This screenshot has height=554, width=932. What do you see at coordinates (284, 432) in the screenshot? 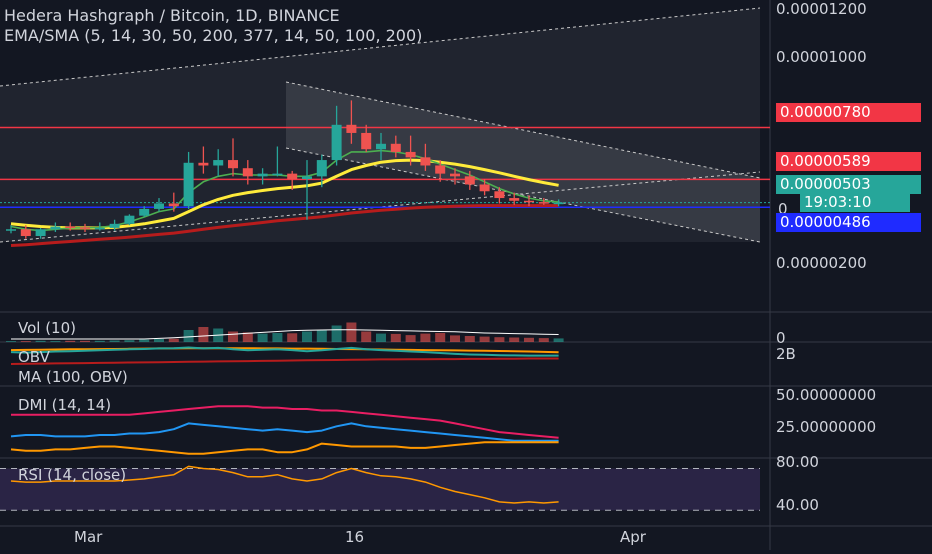
I see `plus-di-line` at bounding box center [284, 432].